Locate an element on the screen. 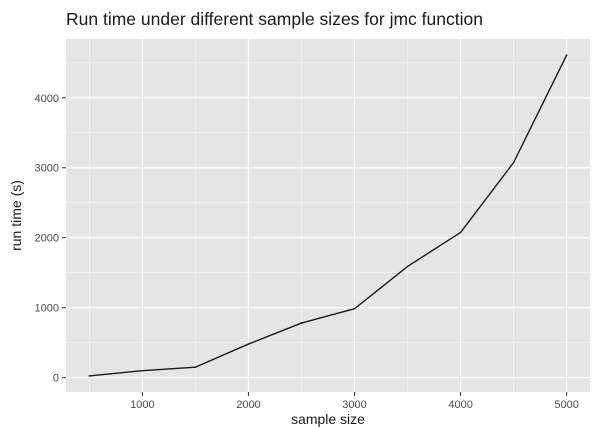  y-tick-label: 4000 is located at coordinates (47, 99).